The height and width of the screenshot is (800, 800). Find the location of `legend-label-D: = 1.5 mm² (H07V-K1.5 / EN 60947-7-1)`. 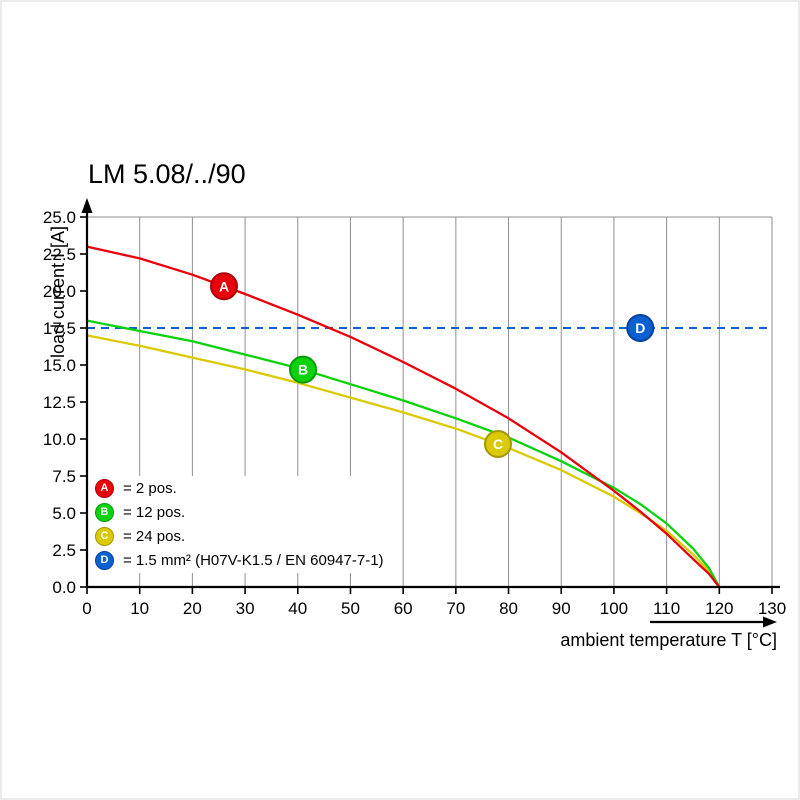

legend-label-D: = 1.5 mm² (H07V-K1.5 / EN 60947-7-1) is located at coordinates (253, 560).